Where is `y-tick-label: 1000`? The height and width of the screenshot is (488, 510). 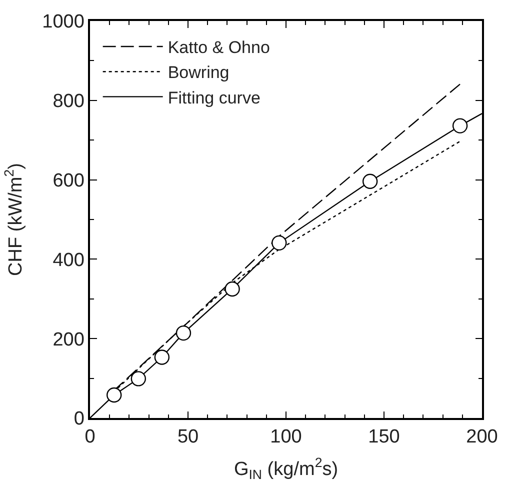 y-tick-label: 1000 is located at coordinates (63, 22).